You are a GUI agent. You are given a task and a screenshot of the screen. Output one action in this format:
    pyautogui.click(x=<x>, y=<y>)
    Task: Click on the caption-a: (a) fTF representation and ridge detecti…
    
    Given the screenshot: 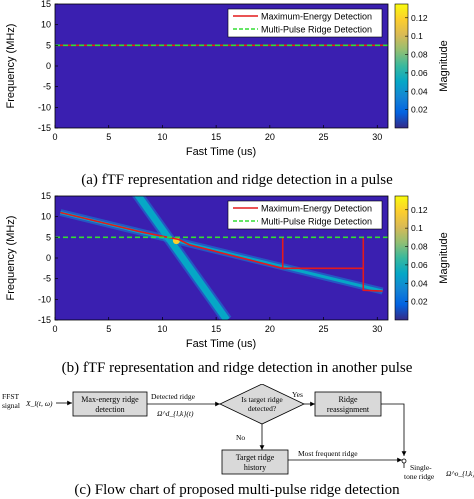 What is the action you would take?
    pyautogui.click(x=237, y=180)
    